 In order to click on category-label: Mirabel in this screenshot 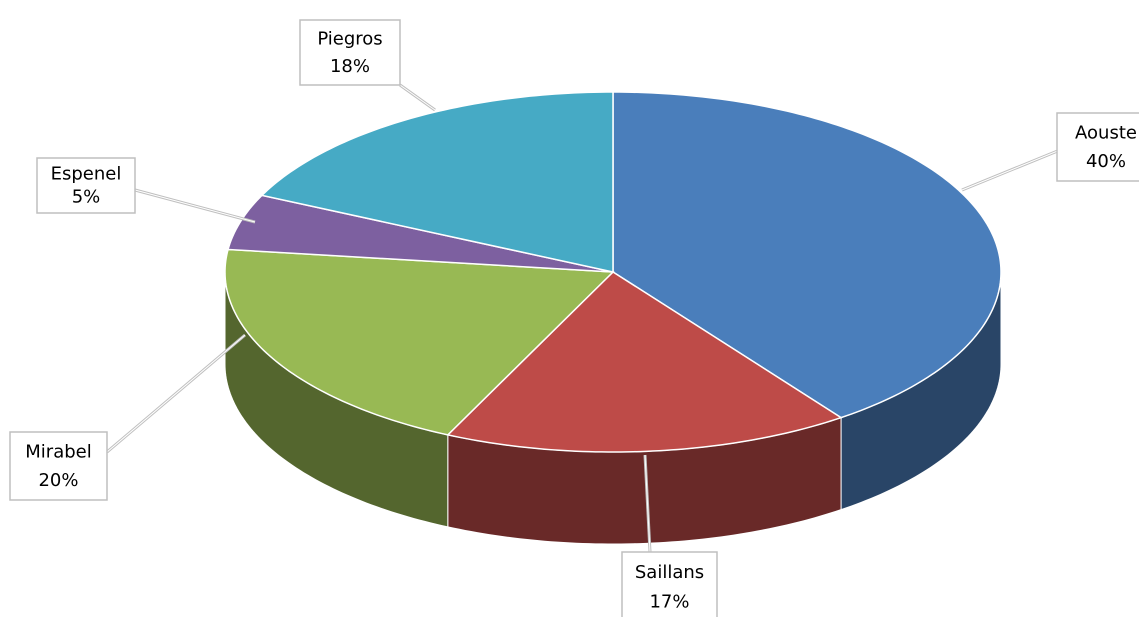, I will do `click(58, 451)`.